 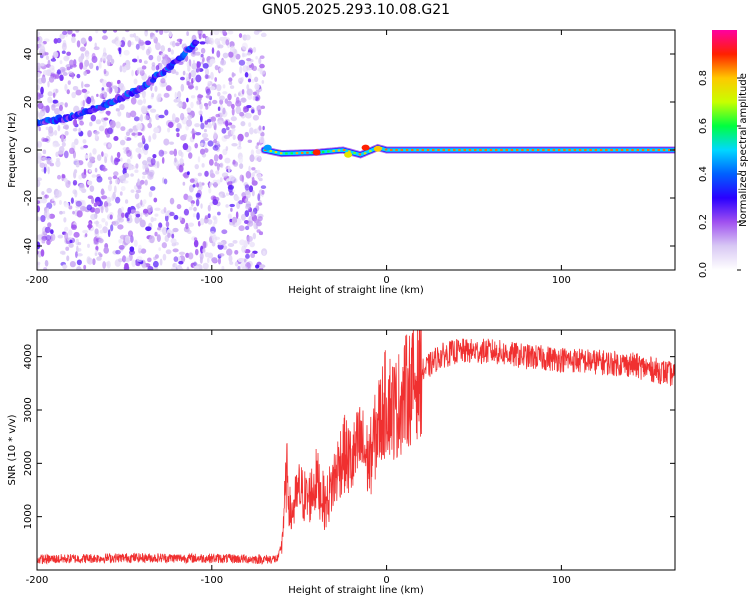 What do you see at coordinates (561, 580) in the screenshot?
I see `snr-x-tick-label: 100` at bounding box center [561, 580].